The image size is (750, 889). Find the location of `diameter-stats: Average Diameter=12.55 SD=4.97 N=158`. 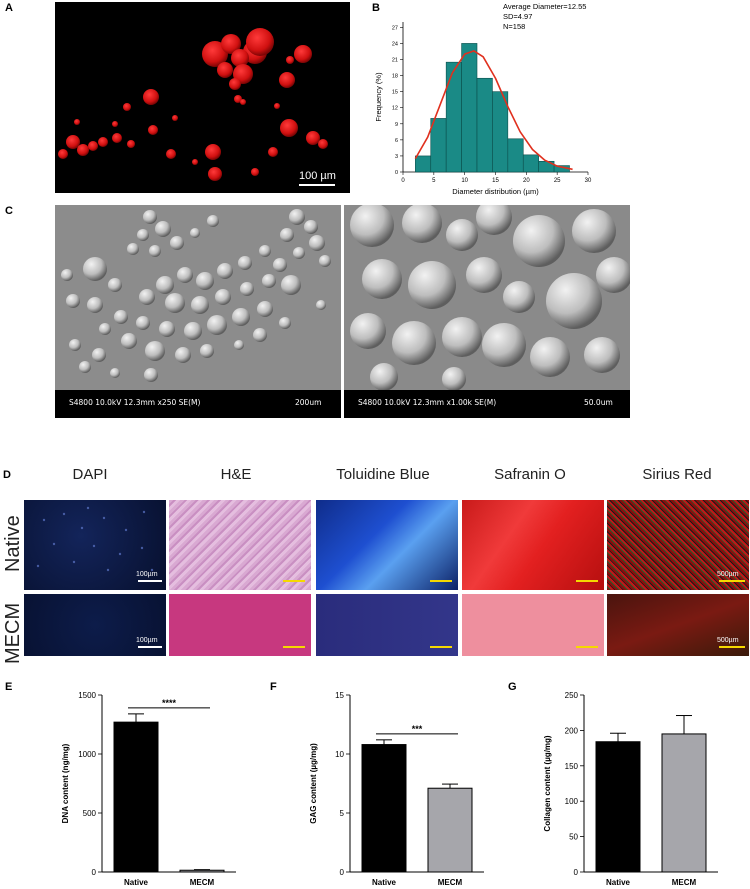

diameter-stats: Average Diameter=12.55 SD=4.97 N=158 is located at coordinates (544, 17).